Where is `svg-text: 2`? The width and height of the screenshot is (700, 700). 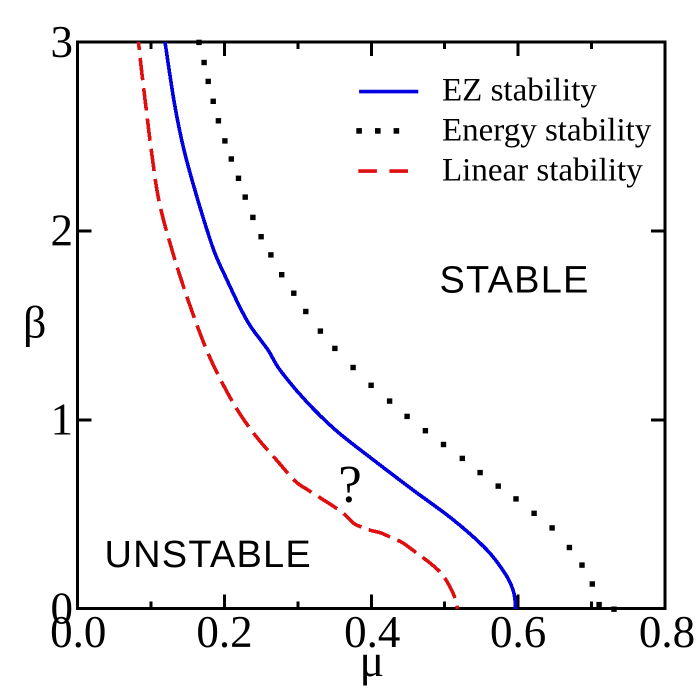
svg-text: 2 is located at coordinates (62, 231).